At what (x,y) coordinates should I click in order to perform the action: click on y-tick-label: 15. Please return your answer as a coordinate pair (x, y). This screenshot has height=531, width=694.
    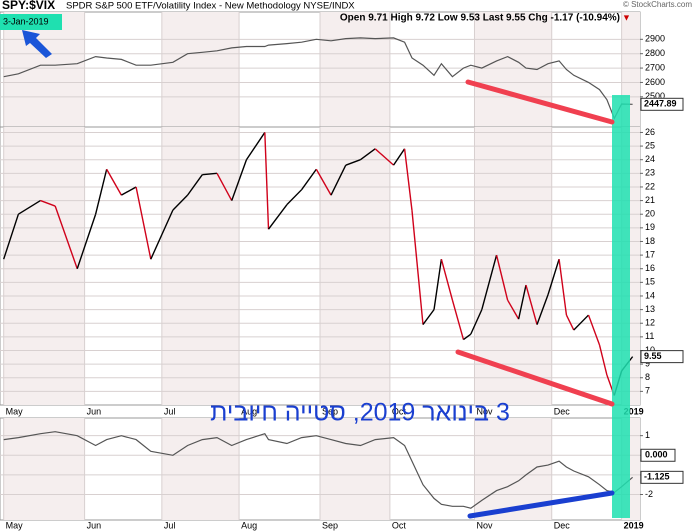
    Looking at the image, I should click on (650, 282).